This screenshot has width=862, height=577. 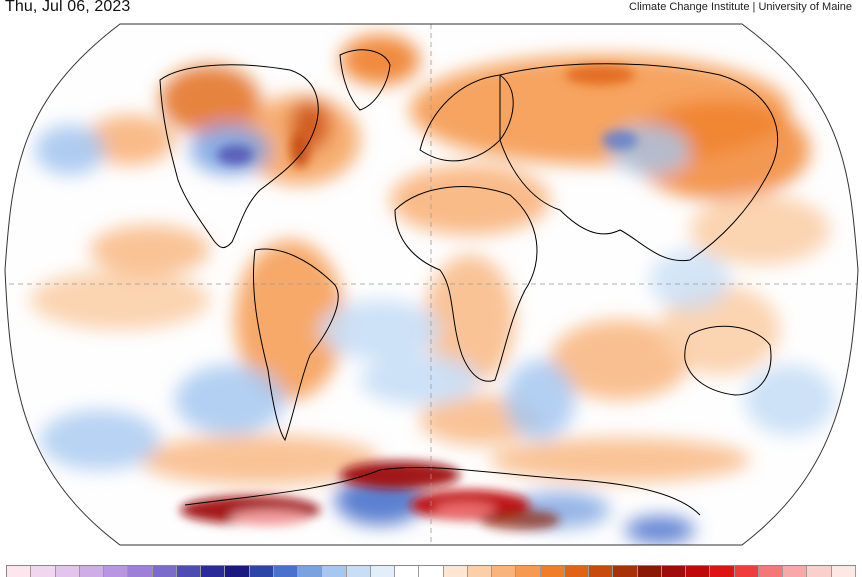 What do you see at coordinates (239, 156) in the screenshot?
I see `north-america-outline` at bounding box center [239, 156].